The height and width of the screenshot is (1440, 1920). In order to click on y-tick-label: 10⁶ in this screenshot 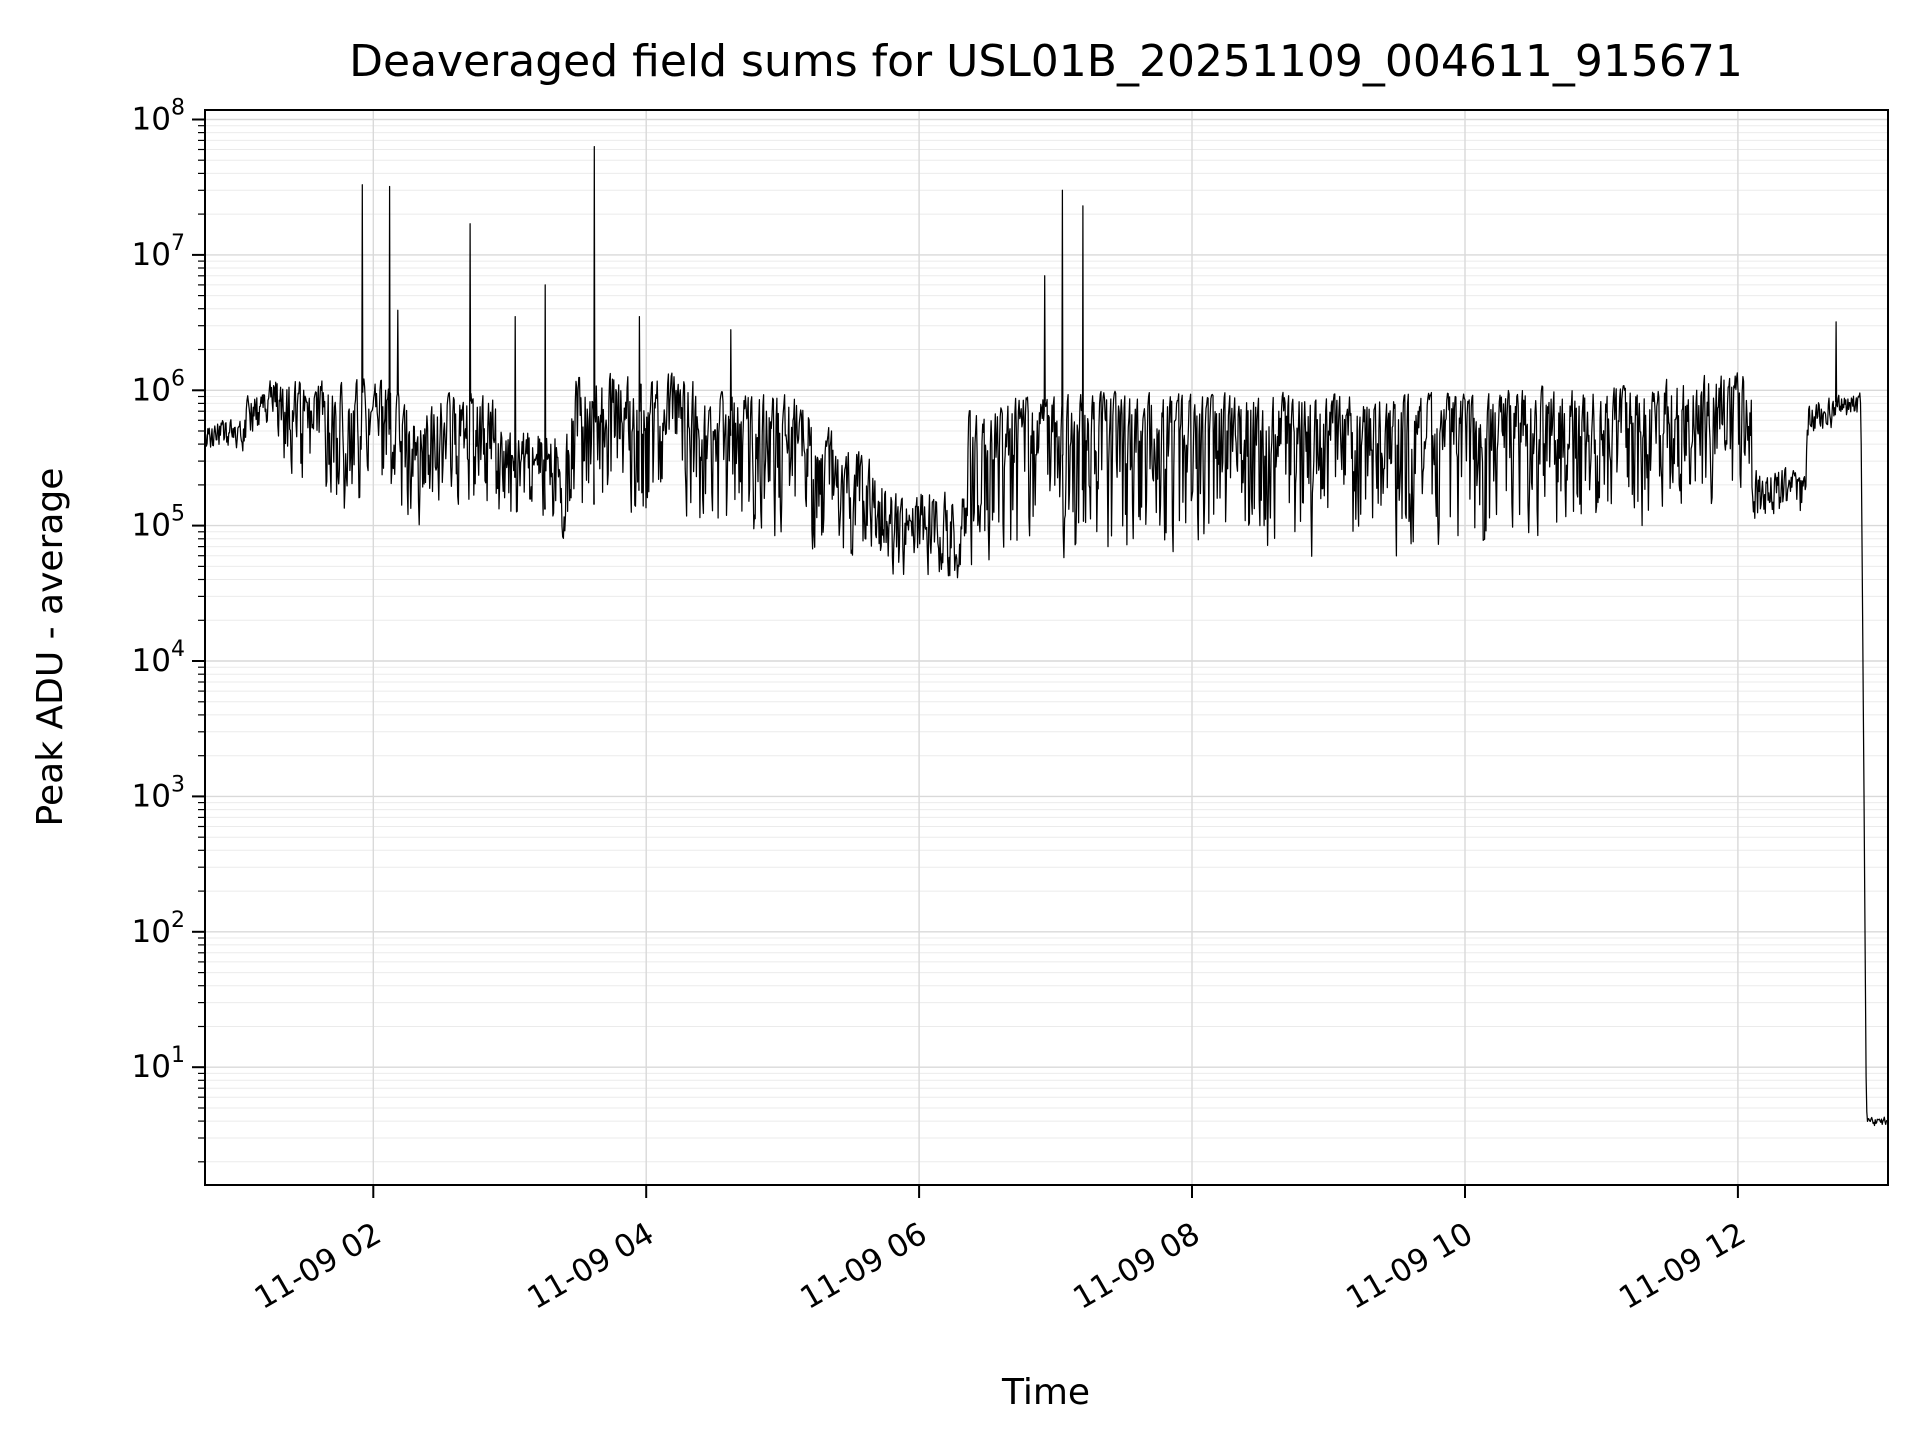, I will do `click(158, 387)`.